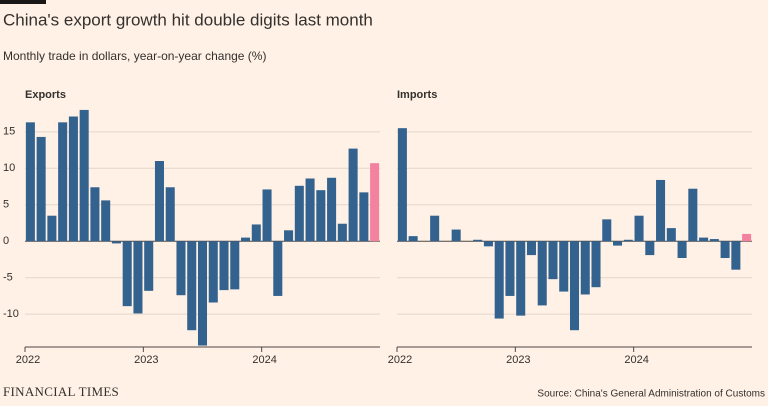 The image size is (768, 406). I want to click on y-tick-label: -5, so click(8, 278).